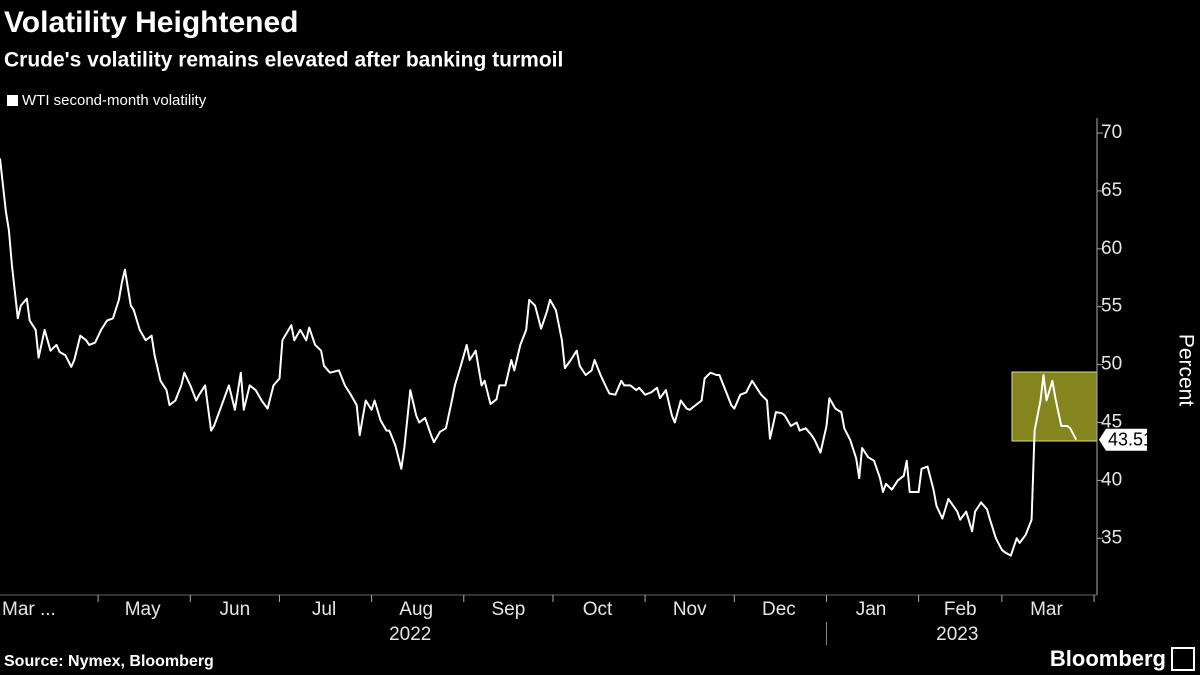 This screenshot has height=675, width=1200. I want to click on x-tick-label: Dec, so click(779, 609).